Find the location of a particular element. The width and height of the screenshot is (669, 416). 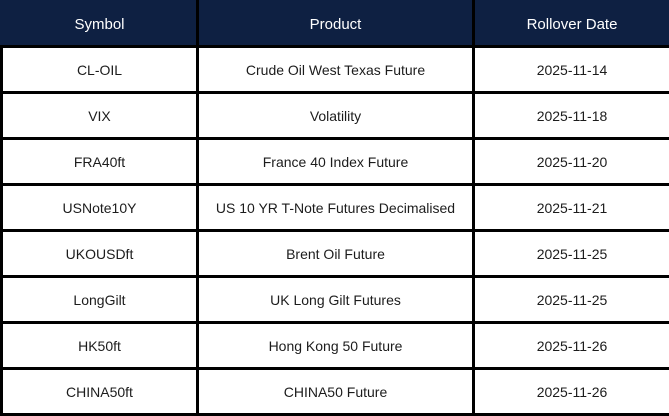

symbol-cell: VIX is located at coordinates (100, 116).